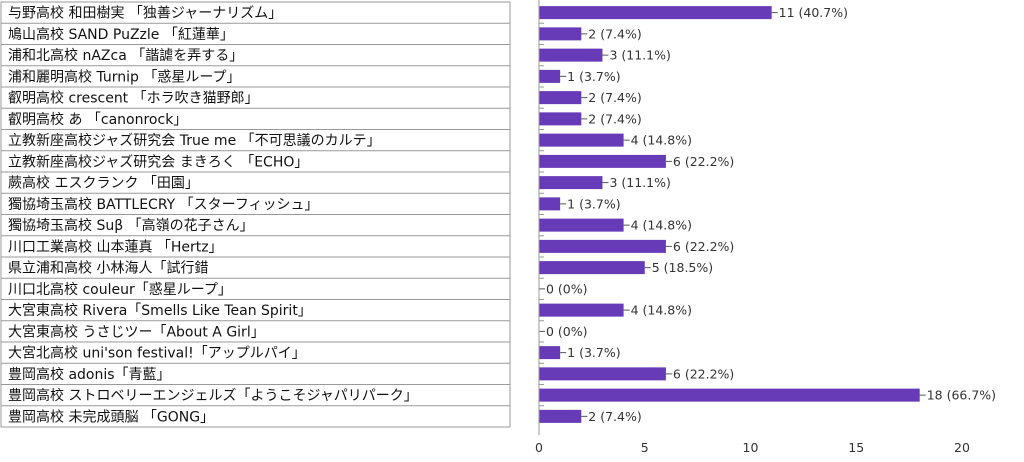 This screenshot has height=462, width=1024. What do you see at coordinates (961, 395) in the screenshot?
I see `value-label: 18 (66.7%)` at bounding box center [961, 395].